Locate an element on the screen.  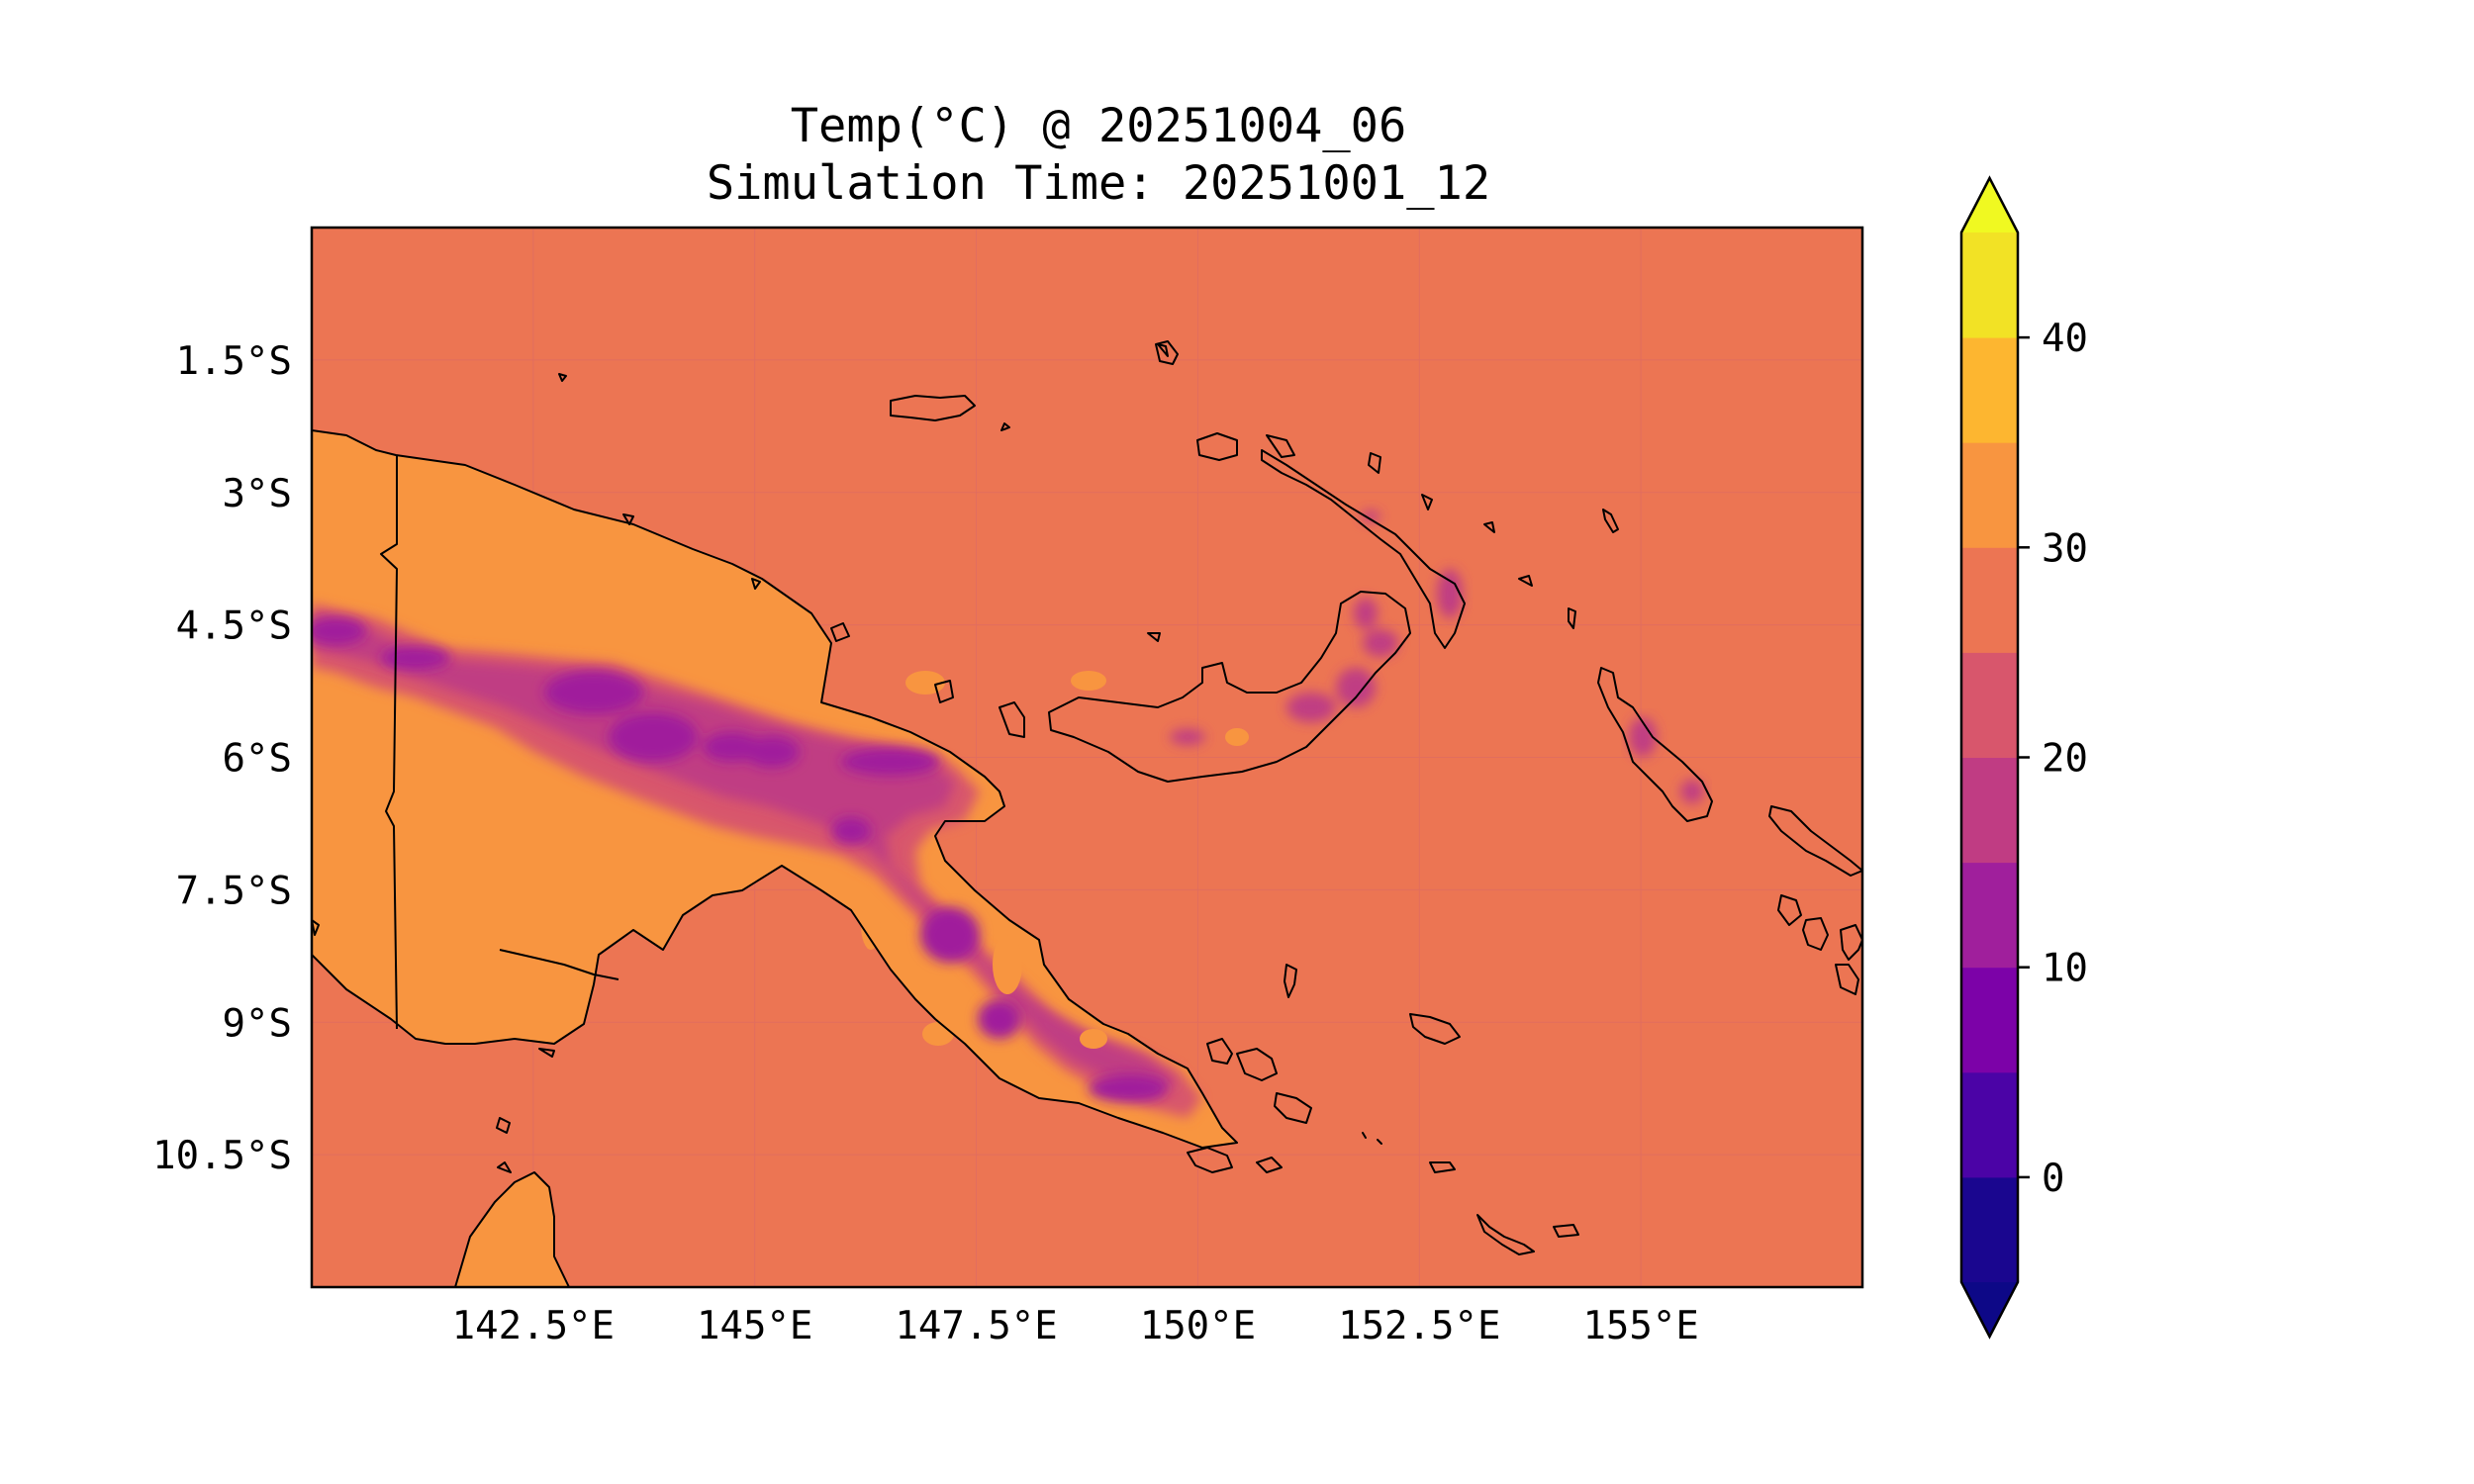
colorbar: 0 10 20 30 40 is located at coordinates (2024, 757).